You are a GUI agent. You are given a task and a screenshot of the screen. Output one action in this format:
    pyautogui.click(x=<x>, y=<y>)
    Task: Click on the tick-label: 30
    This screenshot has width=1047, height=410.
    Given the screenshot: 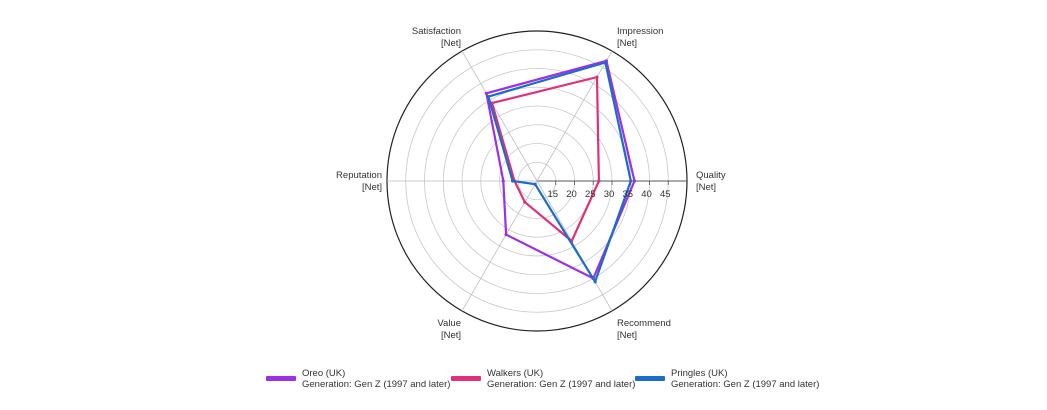 What is the action you would take?
    pyautogui.click(x=609, y=194)
    